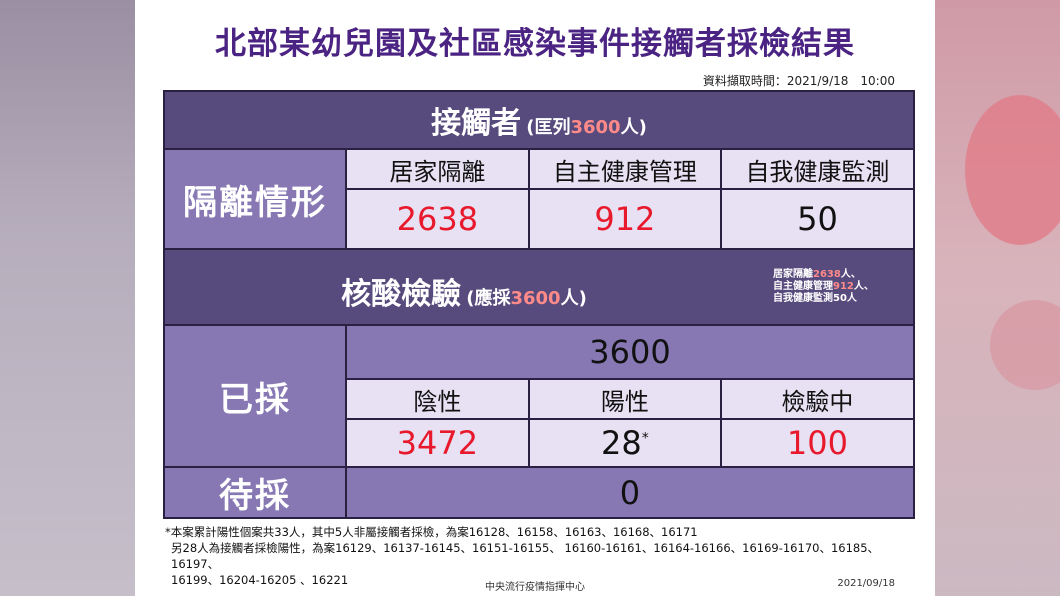 The height and width of the screenshot is (596, 1060). What do you see at coordinates (255, 199) in the screenshot?
I see `isolation-row-label: 隔離情形` at bounding box center [255, 199].